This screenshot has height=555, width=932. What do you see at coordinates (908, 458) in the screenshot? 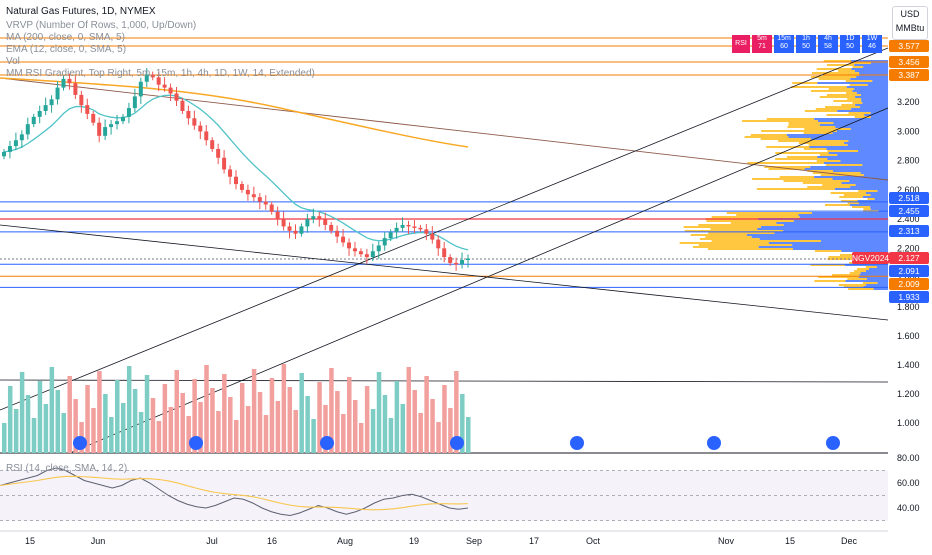
I see `y-tick-label: 80.00` at bounding box center [908, 458].